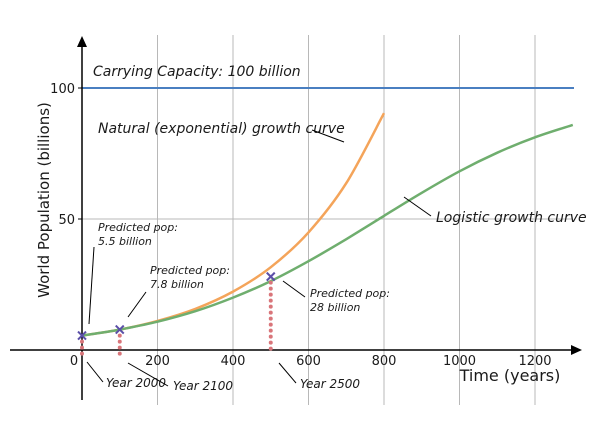 This screenshot has height=428, width=610. What do you see at coordinates (197, 72) in the screenshot?
I see `carrying-capacity-label: Carrying Capacity: 100 billion` at bounding box center [197, 72].